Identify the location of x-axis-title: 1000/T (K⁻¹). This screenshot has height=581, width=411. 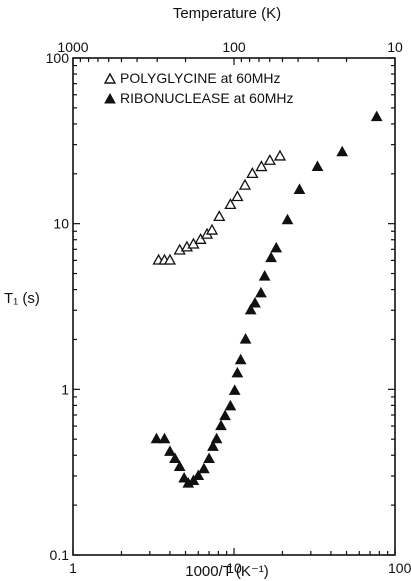
(227, 571).